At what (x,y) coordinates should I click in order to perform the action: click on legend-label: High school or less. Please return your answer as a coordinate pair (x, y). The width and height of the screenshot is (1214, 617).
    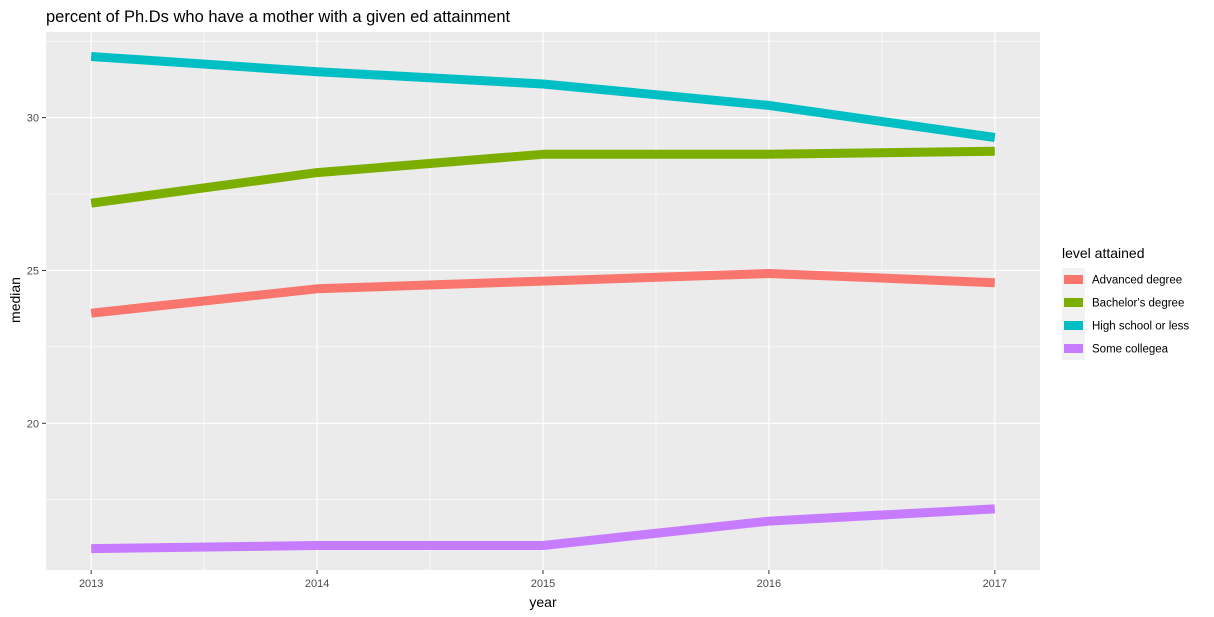
    Looking at the image, I should click on (1140, 327).